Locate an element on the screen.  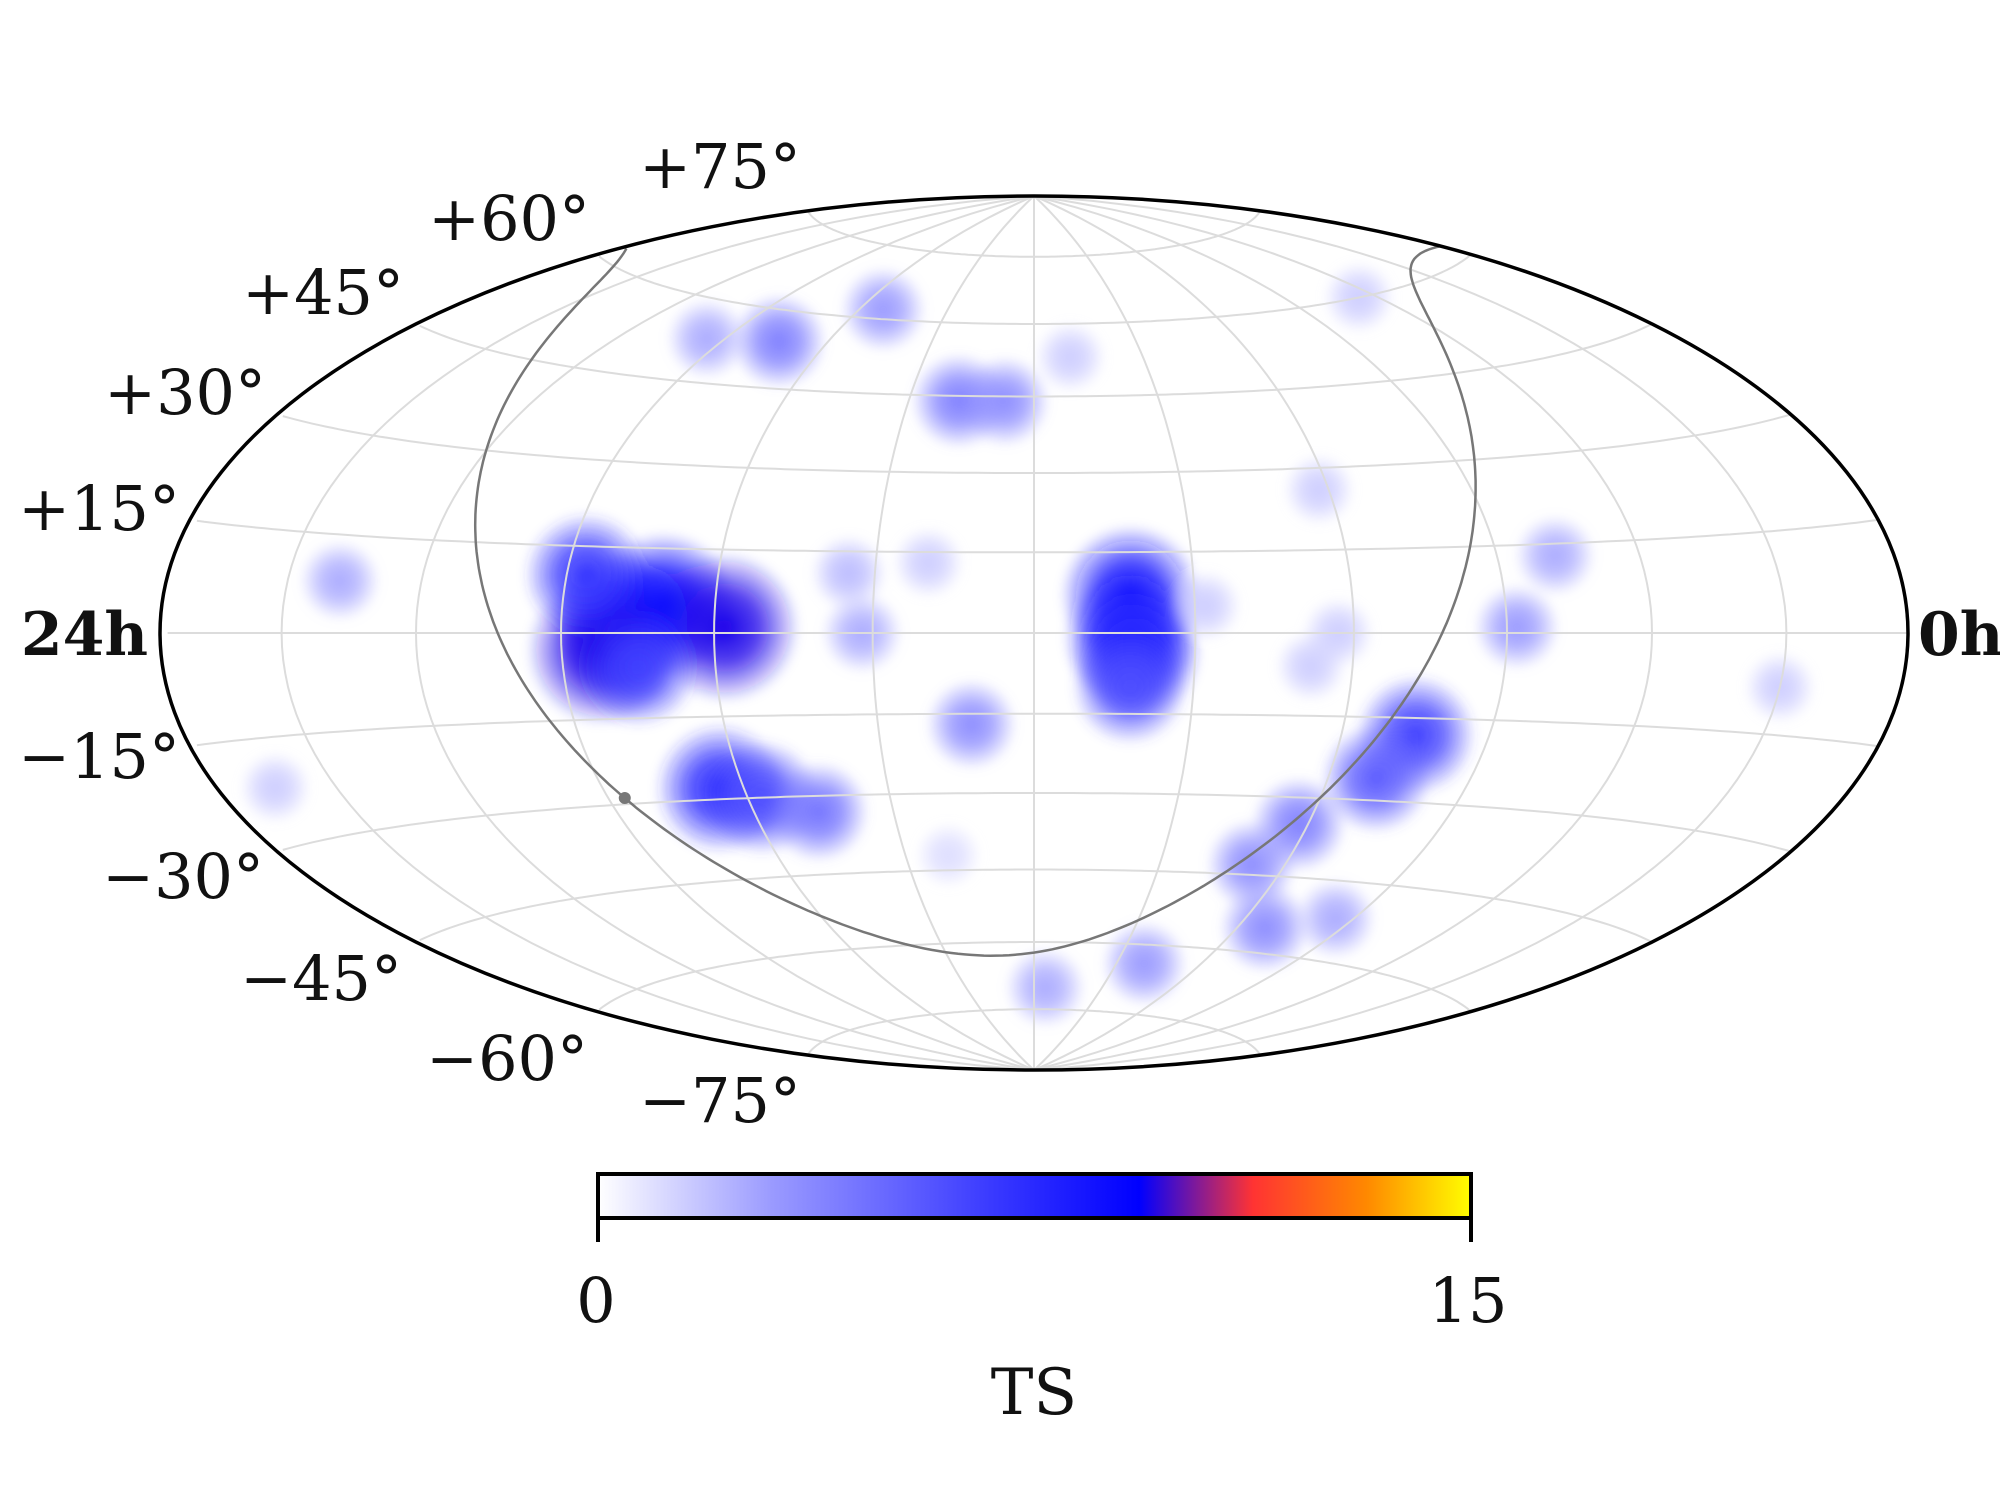
ra-label-left: 24h is located at coordinates (84, 635).